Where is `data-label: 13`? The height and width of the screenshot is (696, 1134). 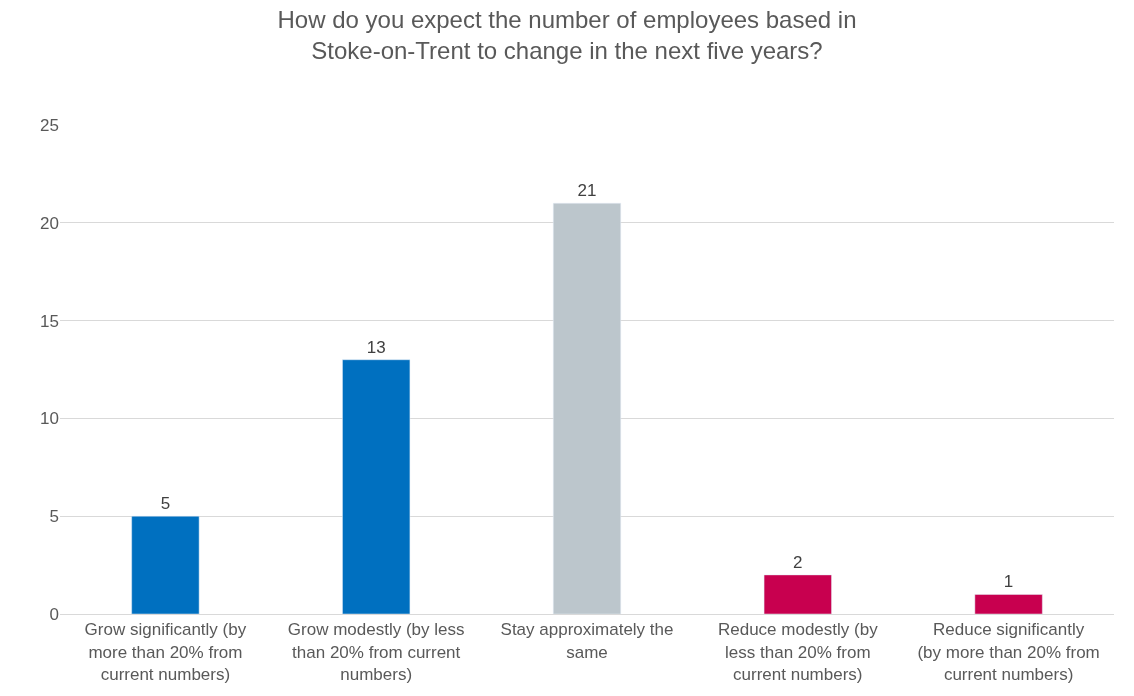
data-label: 13 is located at coordinates (376, 347).